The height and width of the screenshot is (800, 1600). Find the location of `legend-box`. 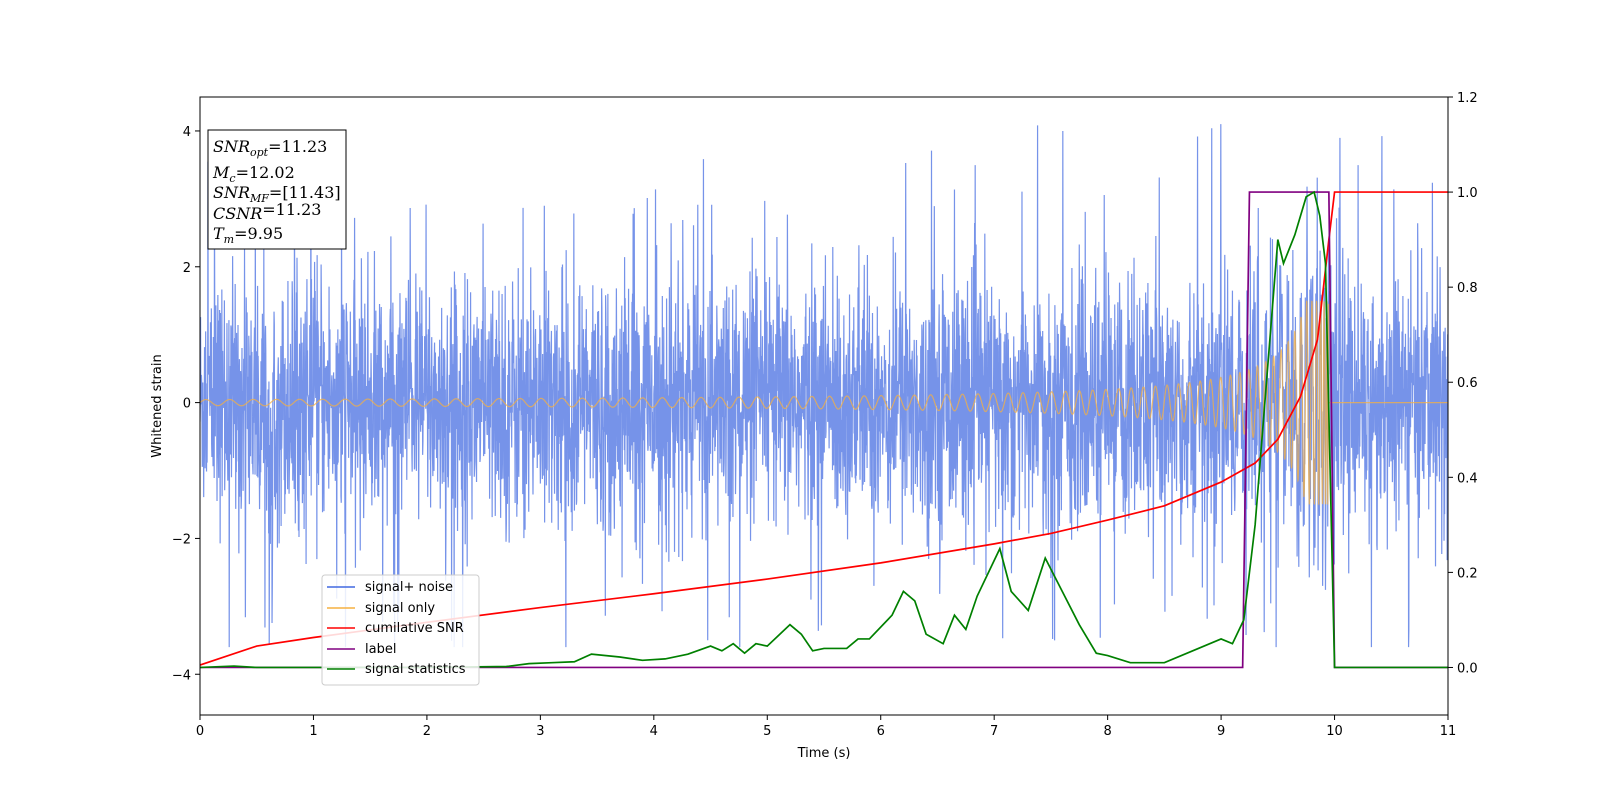

legend-box is located at coordinates (400, 630).